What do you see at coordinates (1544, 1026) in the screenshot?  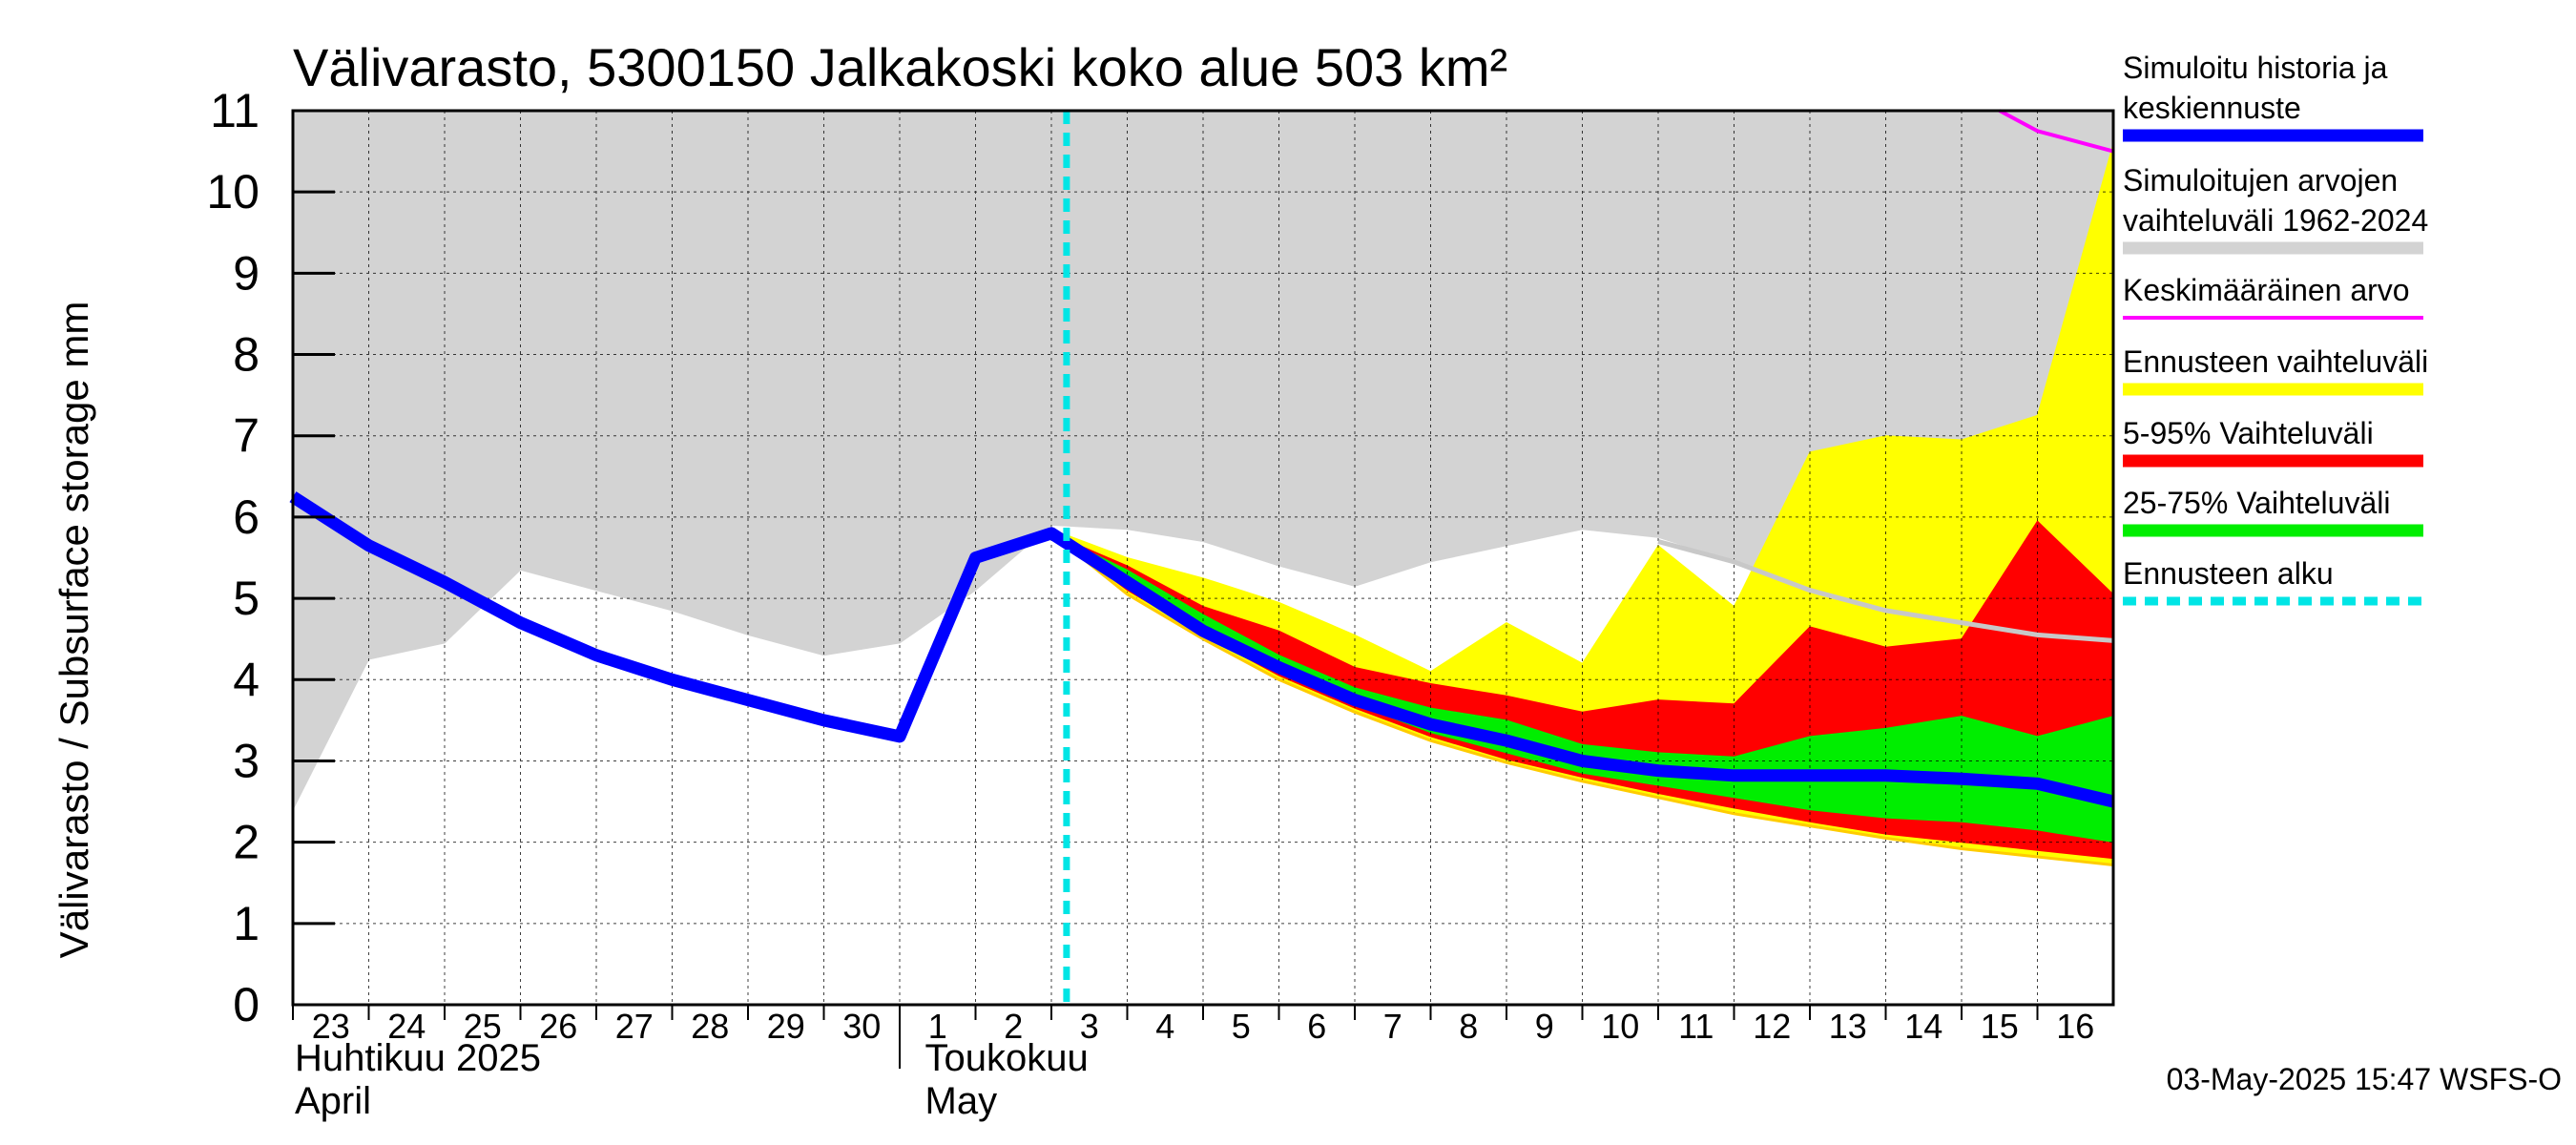 I see `x-tick-label: 9` at bounding box center [1544, 1026].